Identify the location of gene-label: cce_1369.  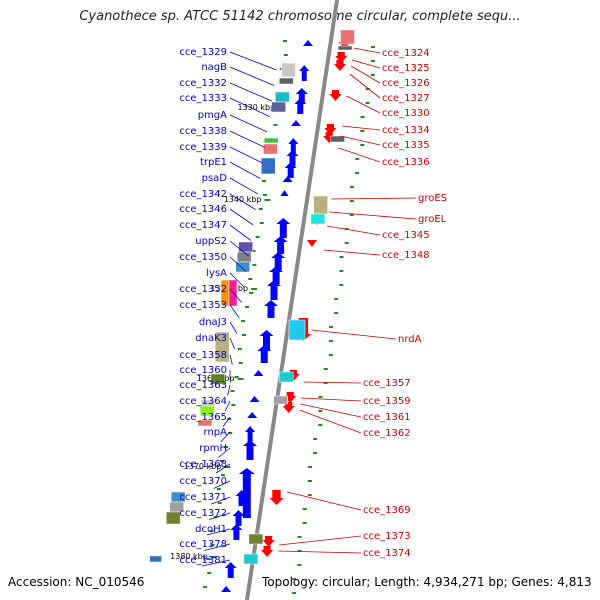
(387, 510).